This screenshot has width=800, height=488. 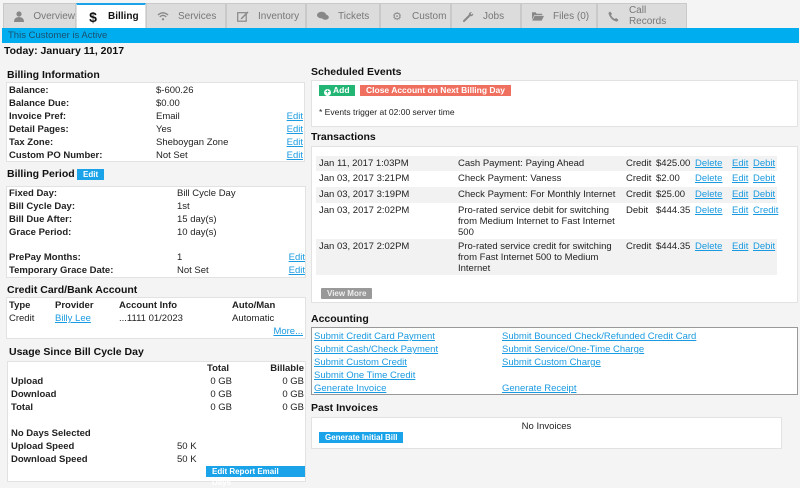 I want to click on usage-row: Download 0 GB 0 GB, so click(x=157, y=394).